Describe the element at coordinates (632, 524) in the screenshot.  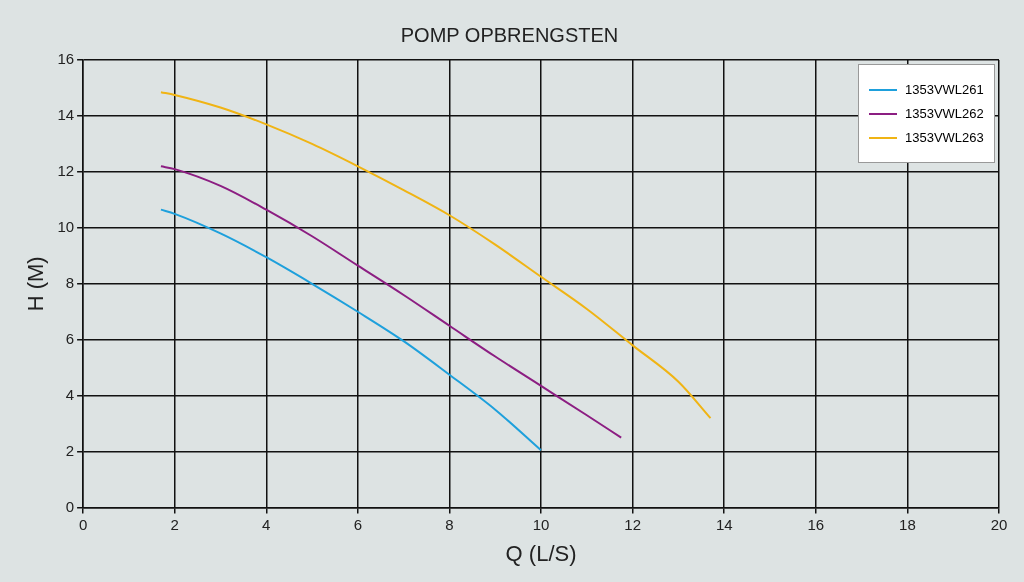
I see `x-tick-label: 12` at that location.